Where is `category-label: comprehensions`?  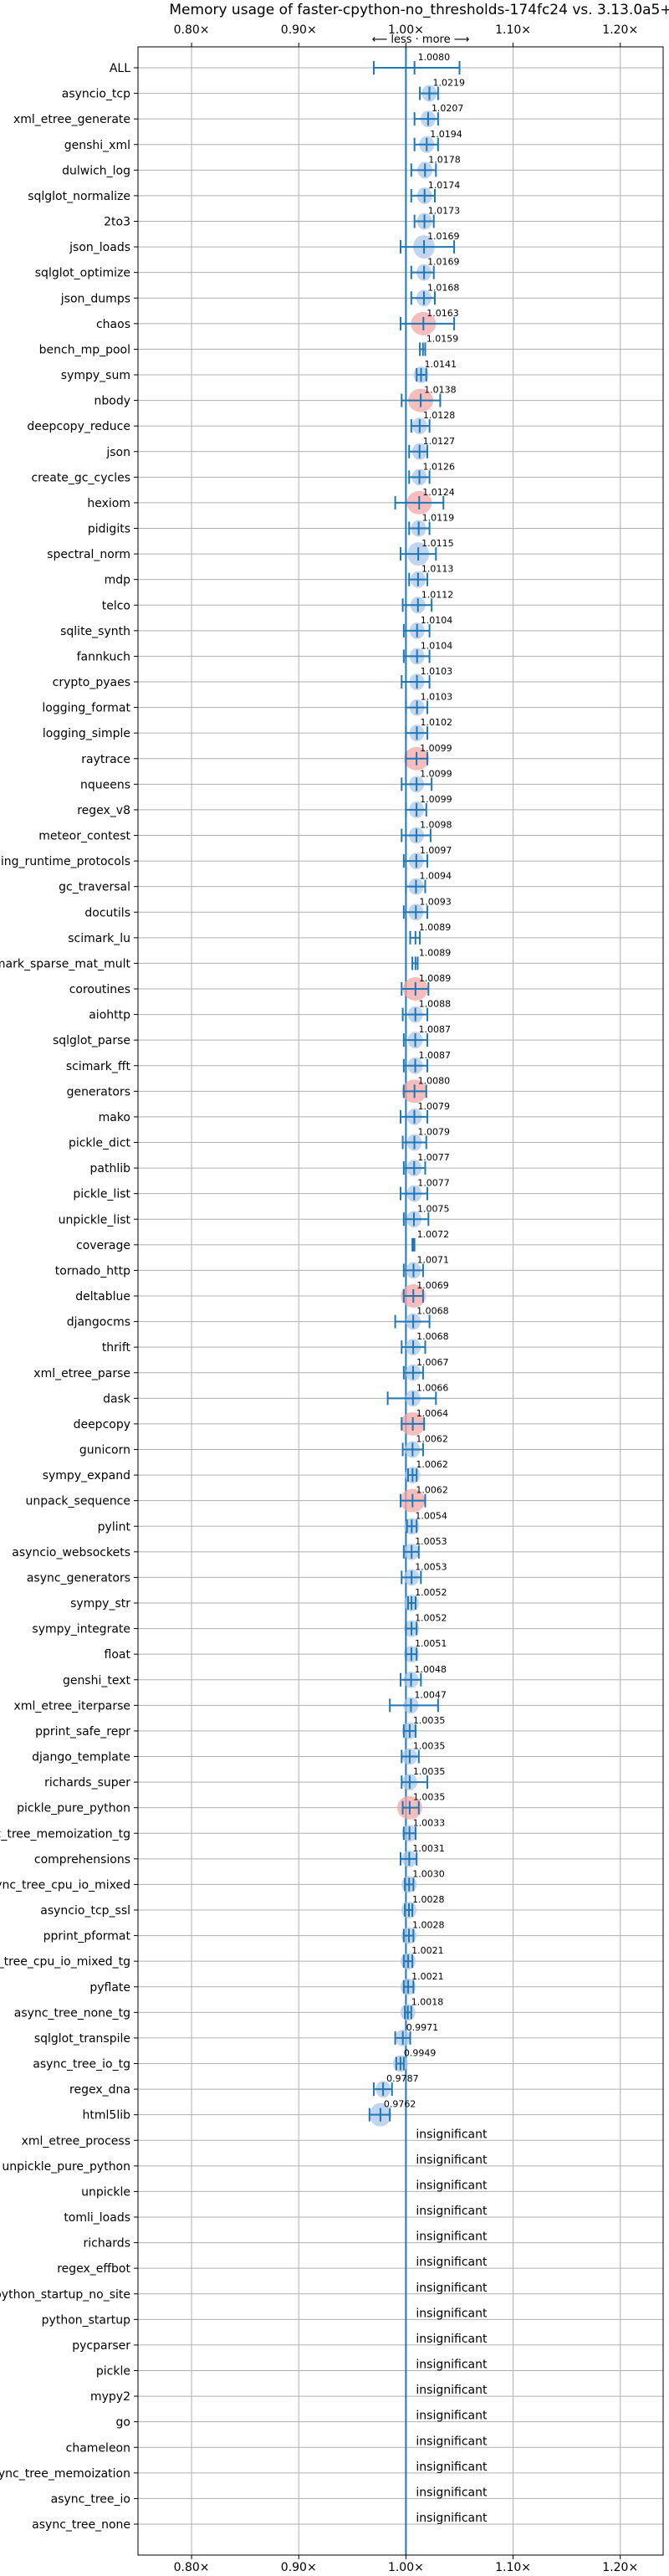
category-label: comprehensions is located at coordinates (82, 1860).